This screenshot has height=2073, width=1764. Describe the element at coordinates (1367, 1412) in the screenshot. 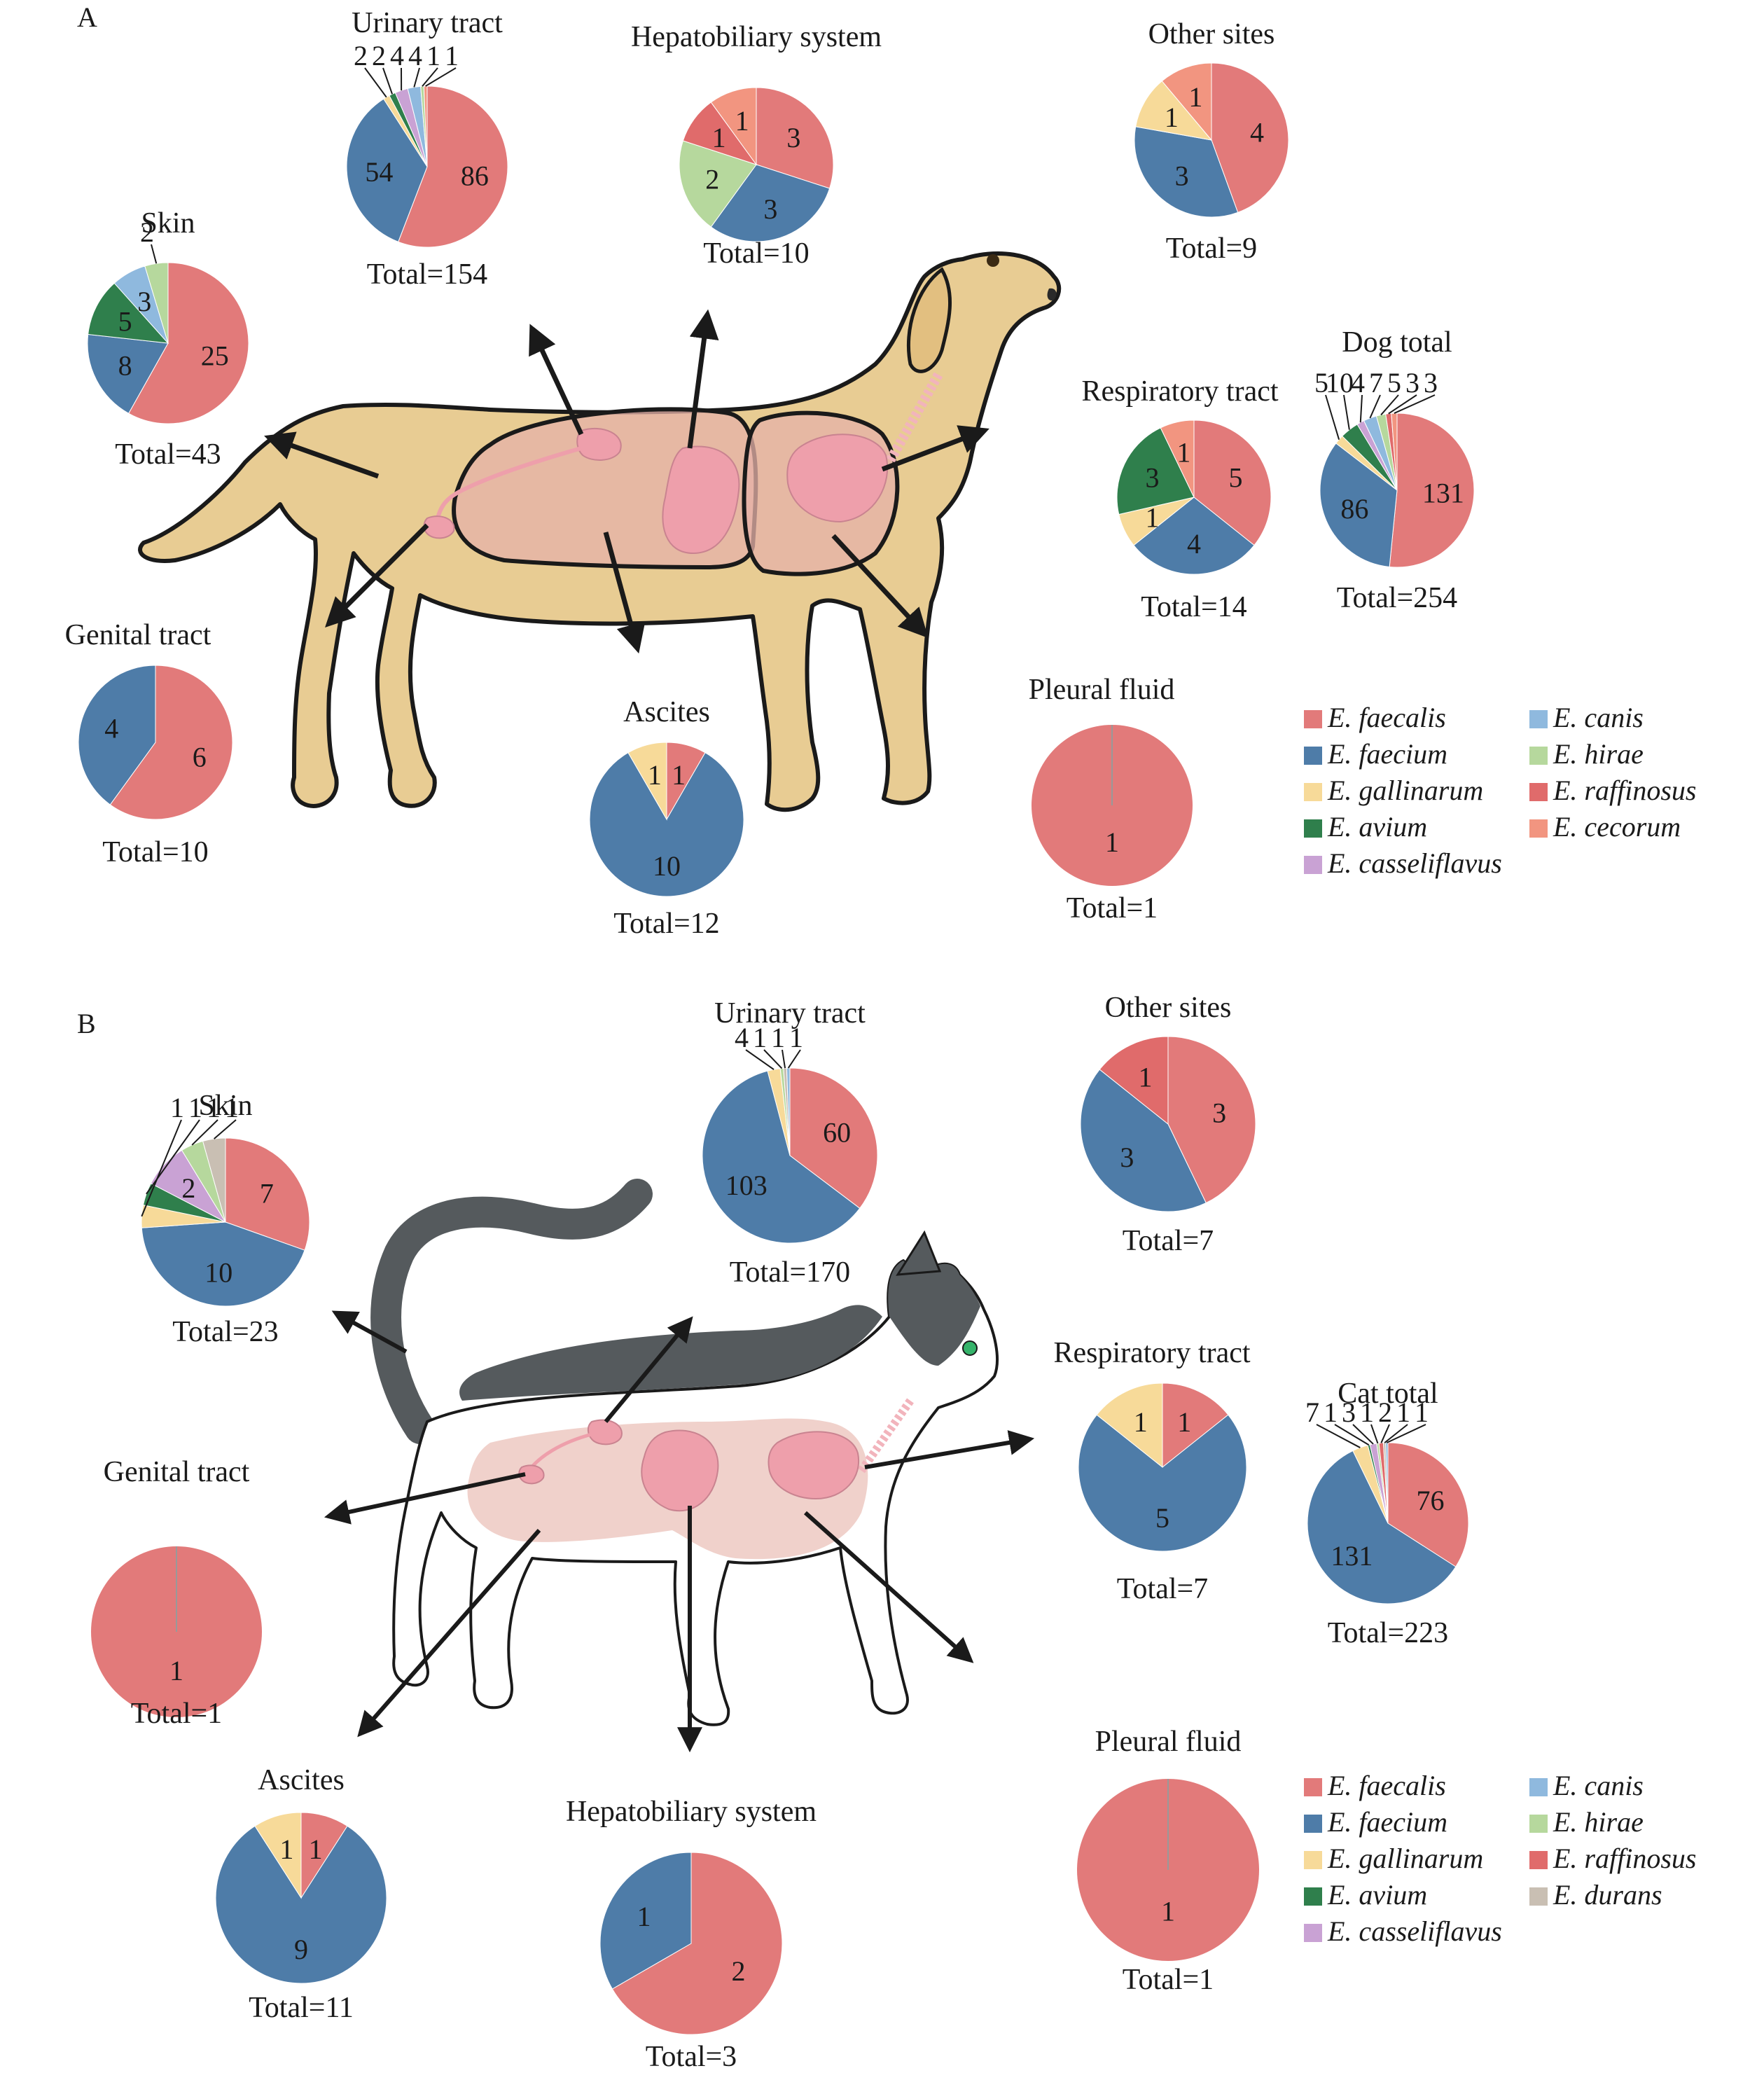

I see `pie-b-cat-total-value-label: 1` at that location.